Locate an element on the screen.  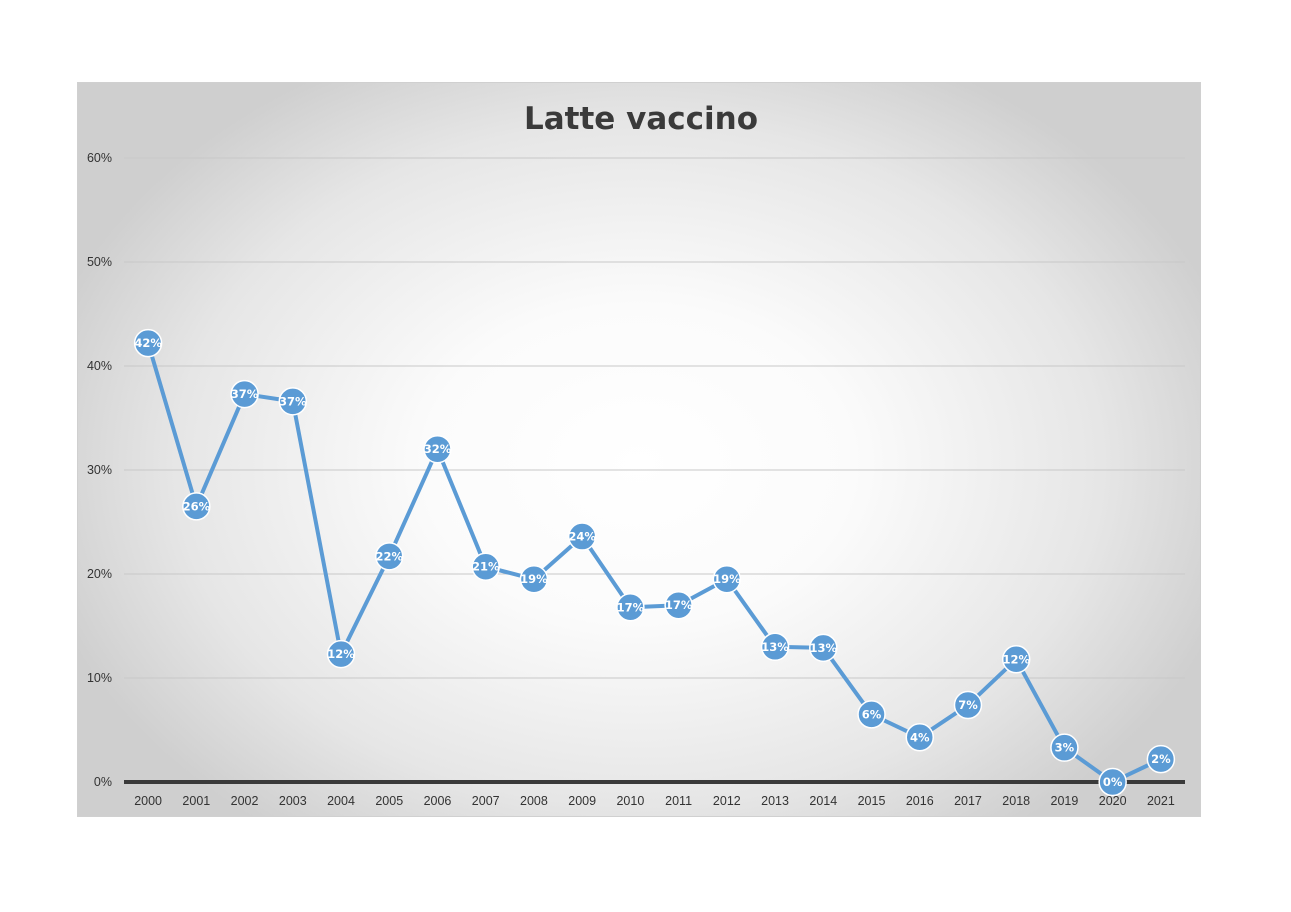
x-tick-label: 2021 is located at coordinates (1161, 801).